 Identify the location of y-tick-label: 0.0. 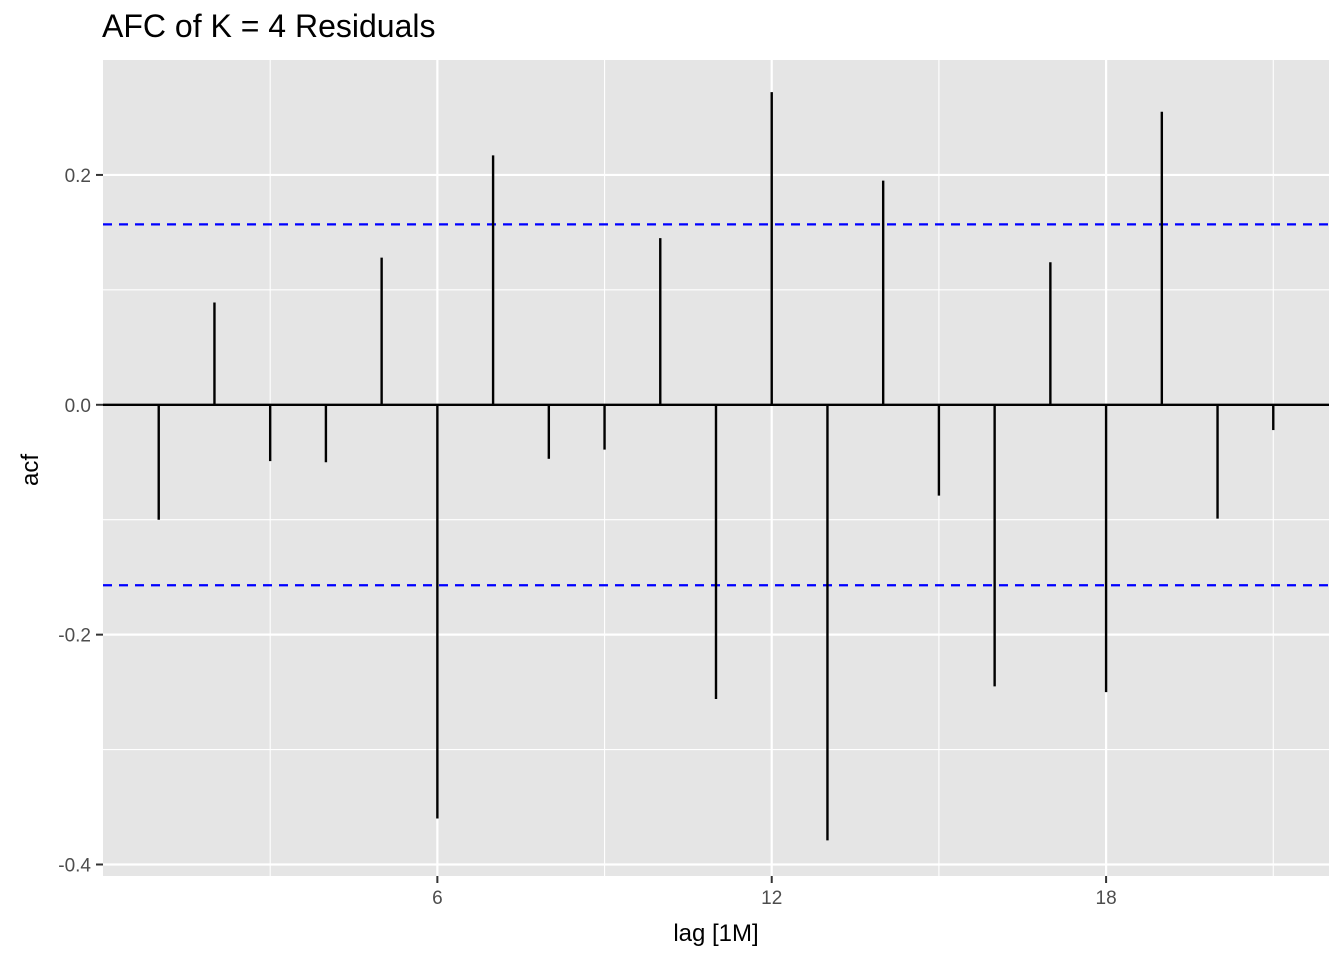
(78, 406).